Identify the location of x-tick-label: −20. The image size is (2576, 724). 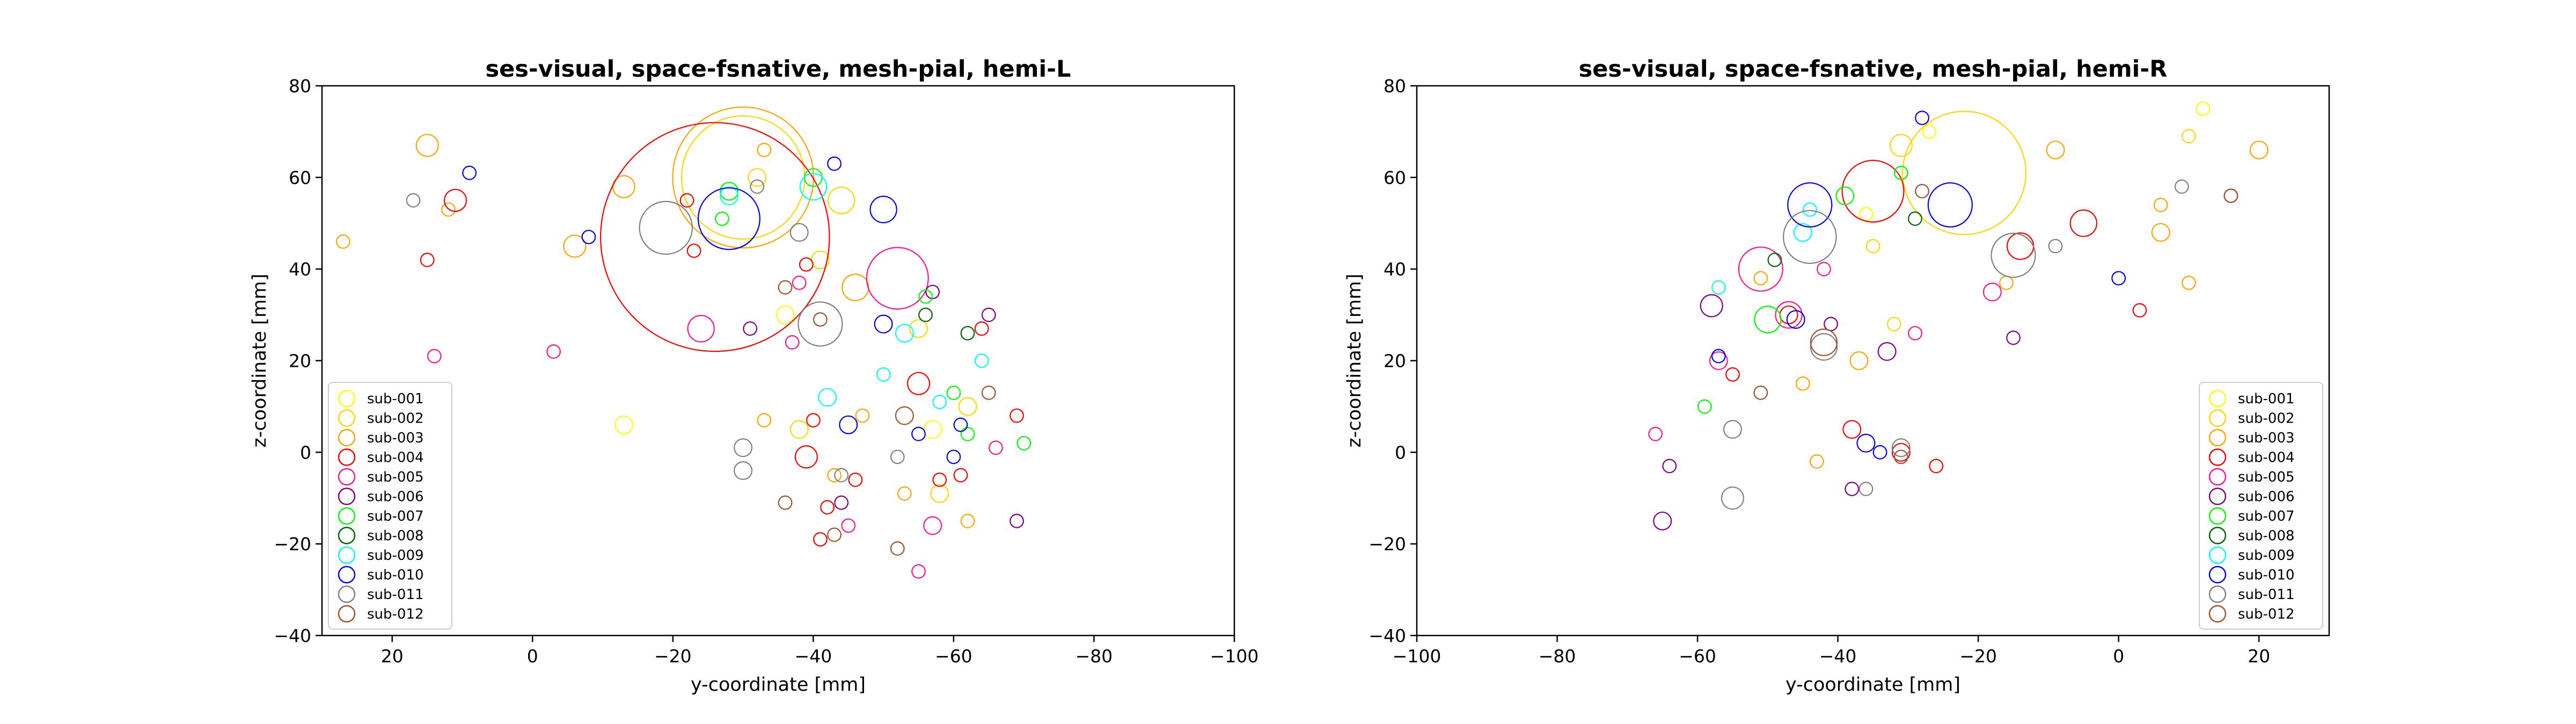
(673, 656).